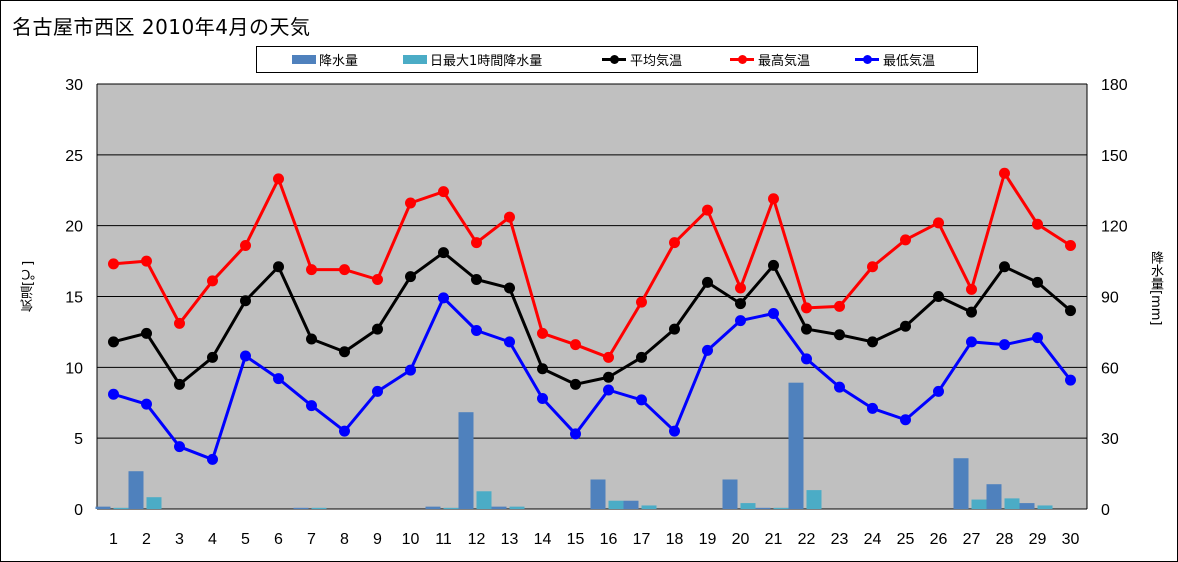  Describe the element at coordinates (939, 539) in the screenshot. I see `x-tick-label: 26` at that location.